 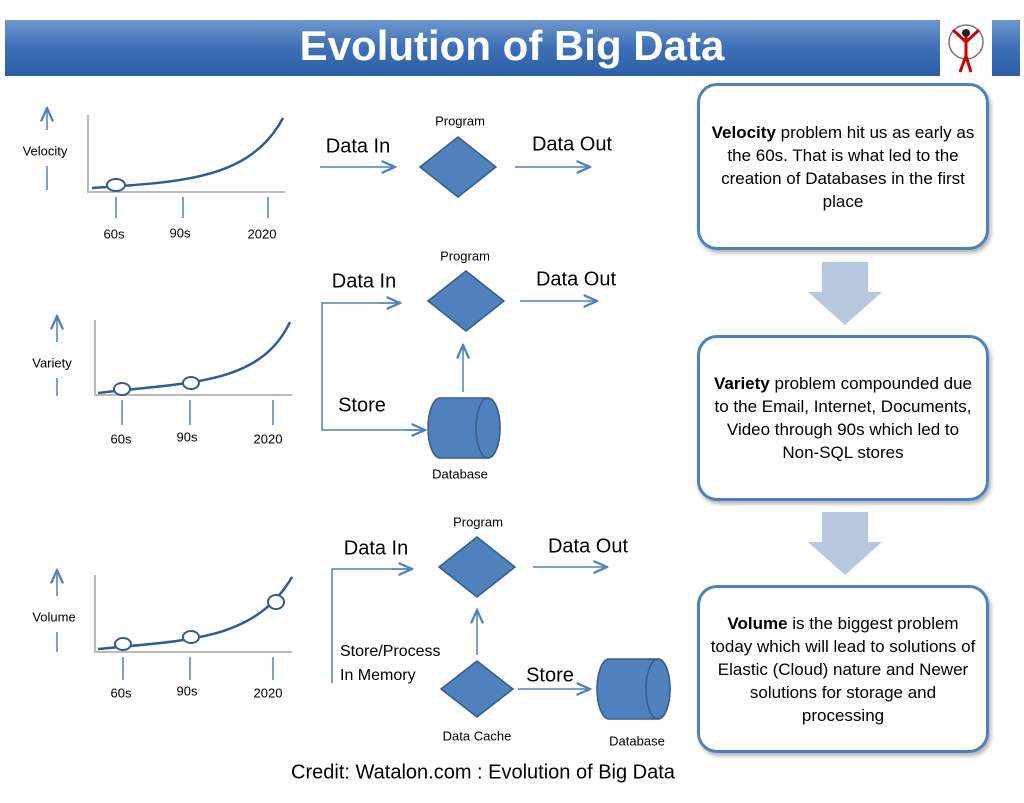 I want to click on volume-chart: Volume 60s 90s 2020, so click(x=163, y=635).